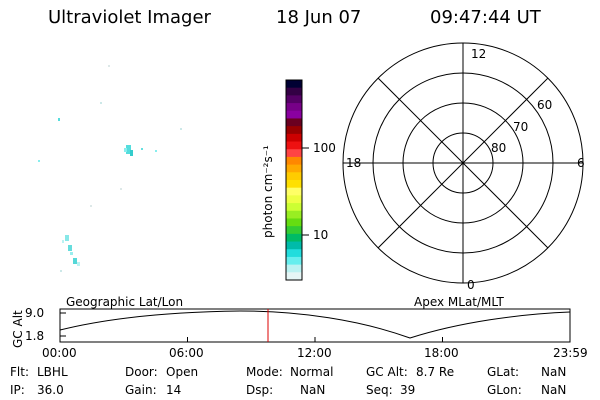 Image resolution: width=600 pixels, height=400 pixels. I want to click on colorbar-tick-label-10: 10, so click(321, 235).